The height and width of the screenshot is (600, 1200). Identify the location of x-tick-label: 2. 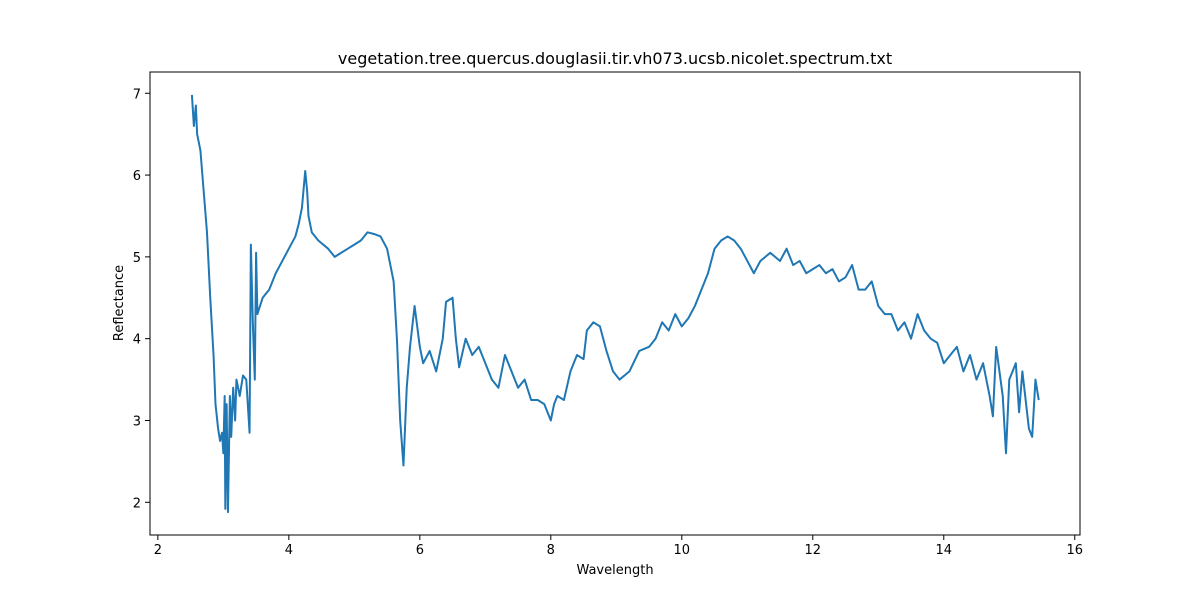
(158, 550).